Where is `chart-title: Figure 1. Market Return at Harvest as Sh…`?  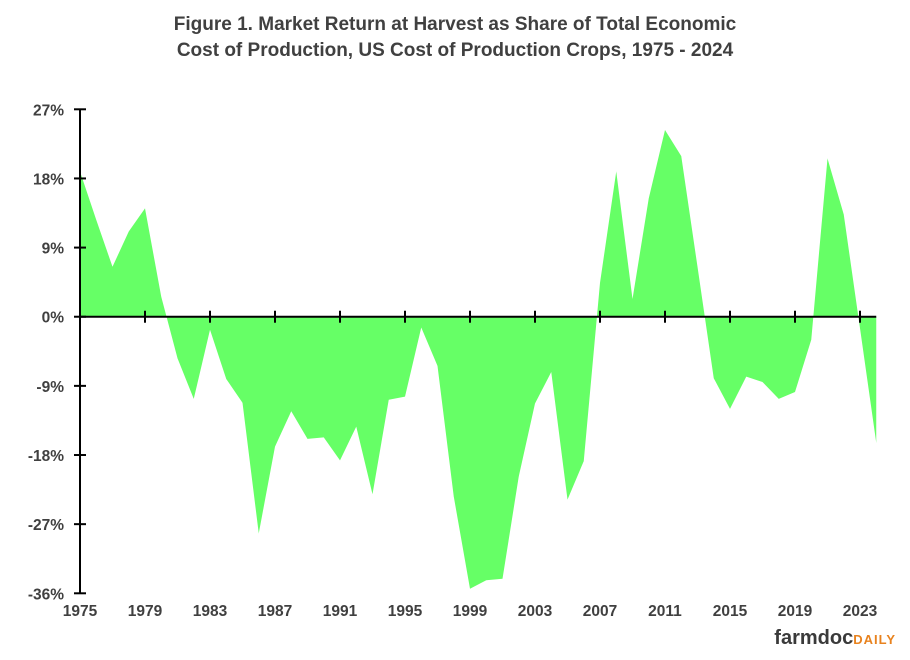 chart-title: Figure 1. Market Return at Harvest as Sh… is located at coordinates (455, 38).